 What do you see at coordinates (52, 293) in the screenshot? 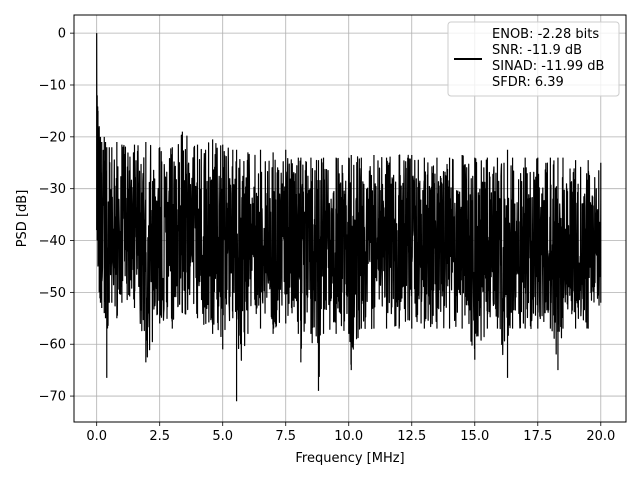
I see `y-tick-label: −50` at bounding box center [52, 293].